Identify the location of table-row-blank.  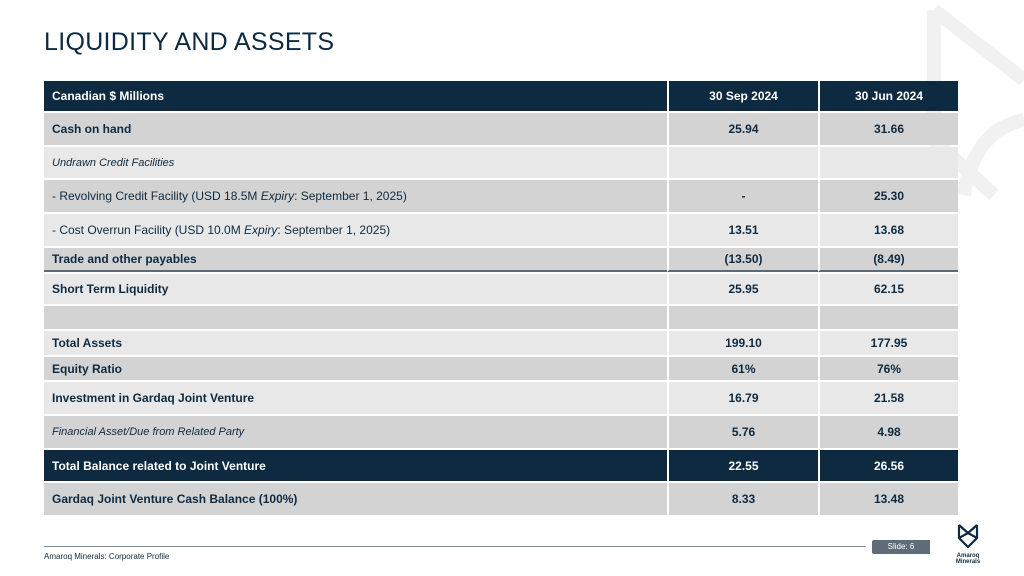
(501, 317).